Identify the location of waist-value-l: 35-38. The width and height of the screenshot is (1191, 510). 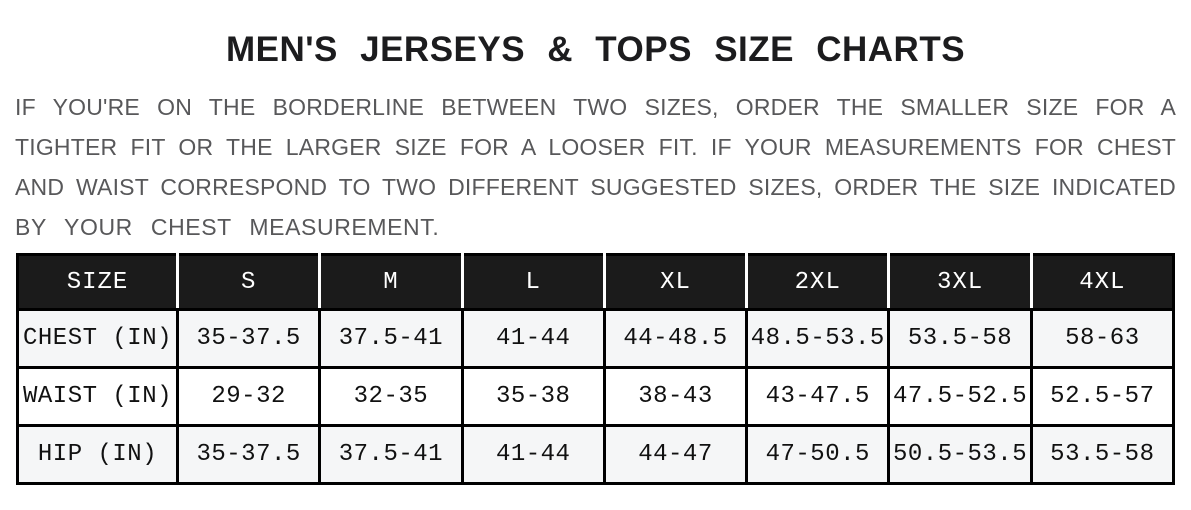
(533, 396).